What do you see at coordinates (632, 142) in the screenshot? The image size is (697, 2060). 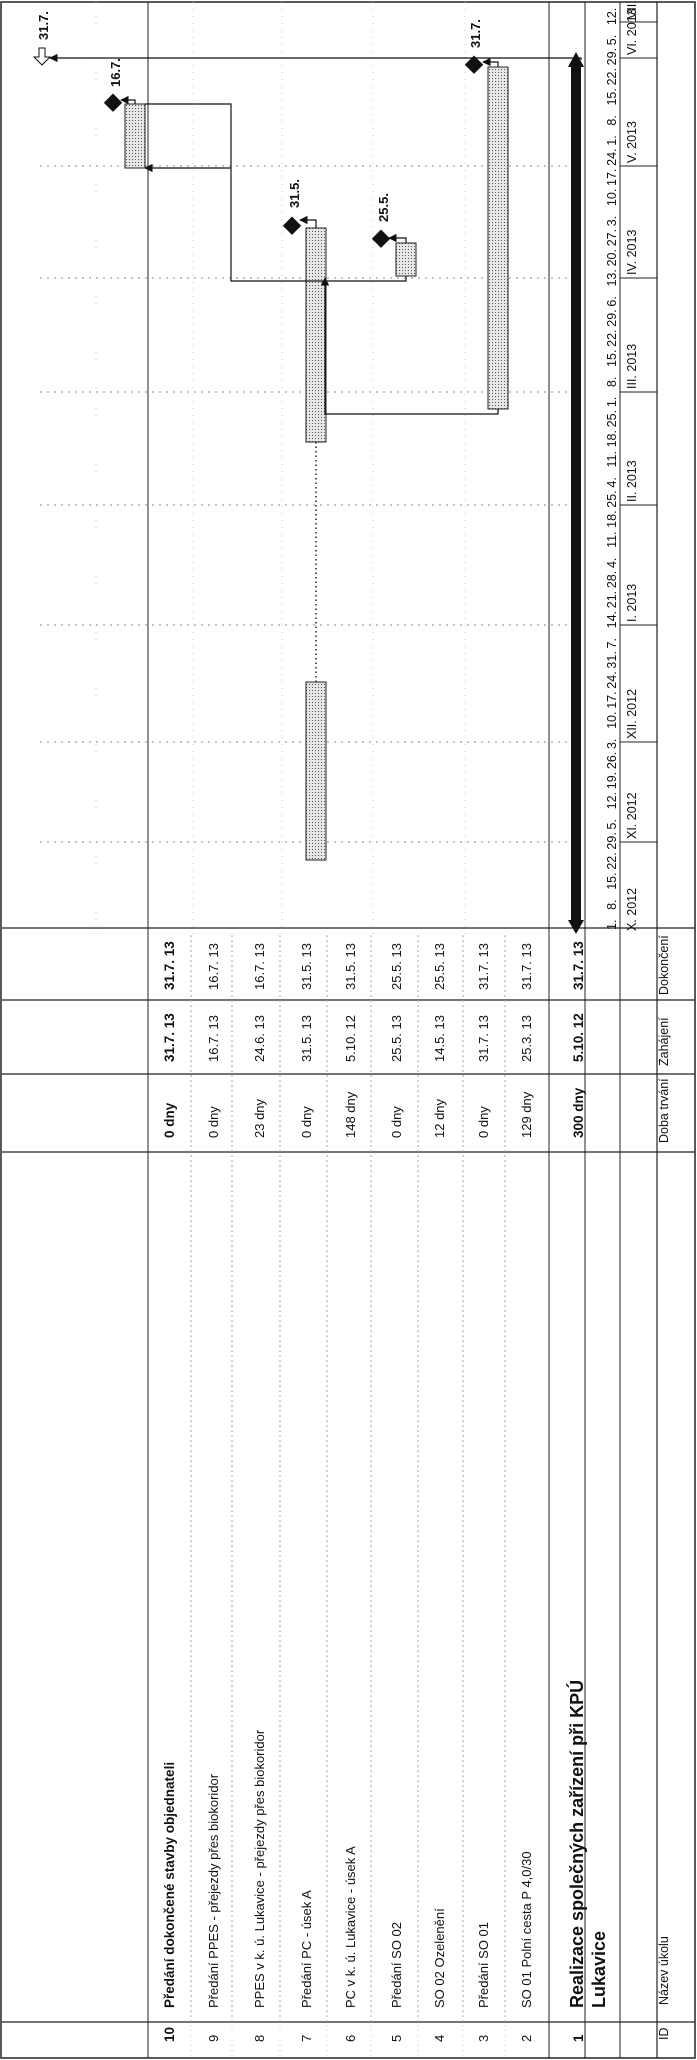 I see `timescale-month-label: V. 2013` at bounding box center [632, 142].